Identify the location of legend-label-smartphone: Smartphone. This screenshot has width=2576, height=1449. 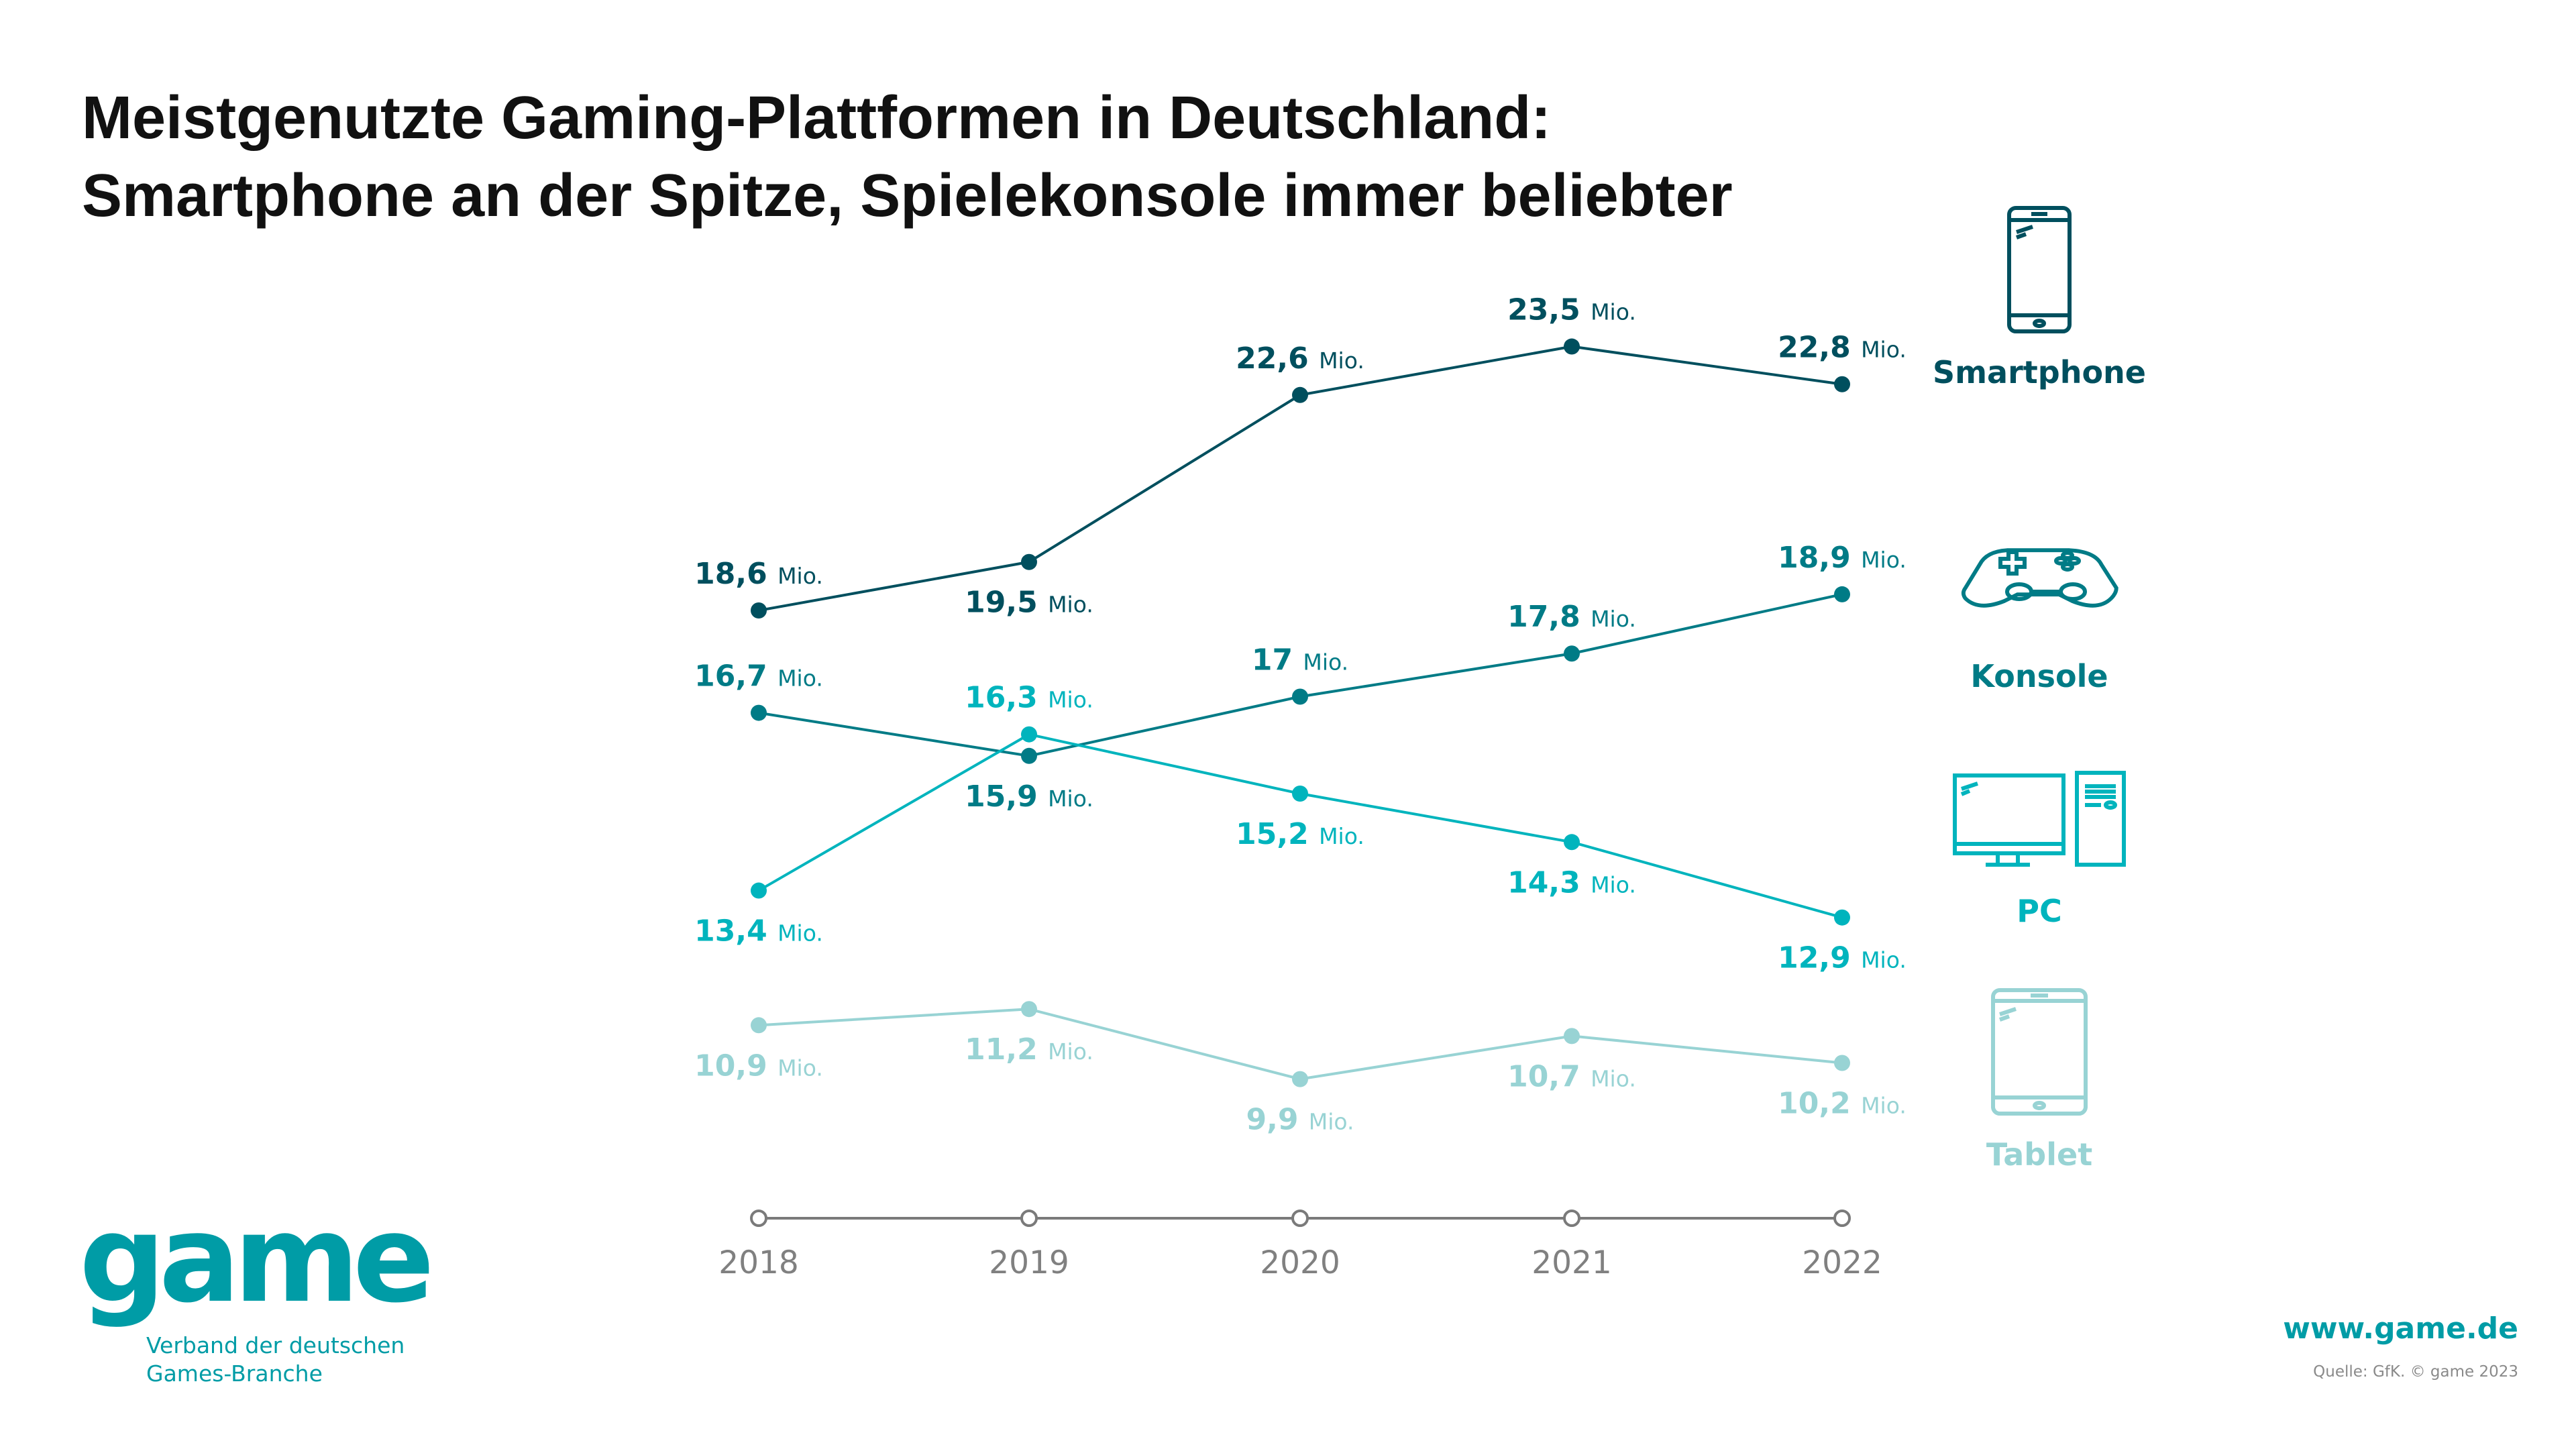
(2039, 372).